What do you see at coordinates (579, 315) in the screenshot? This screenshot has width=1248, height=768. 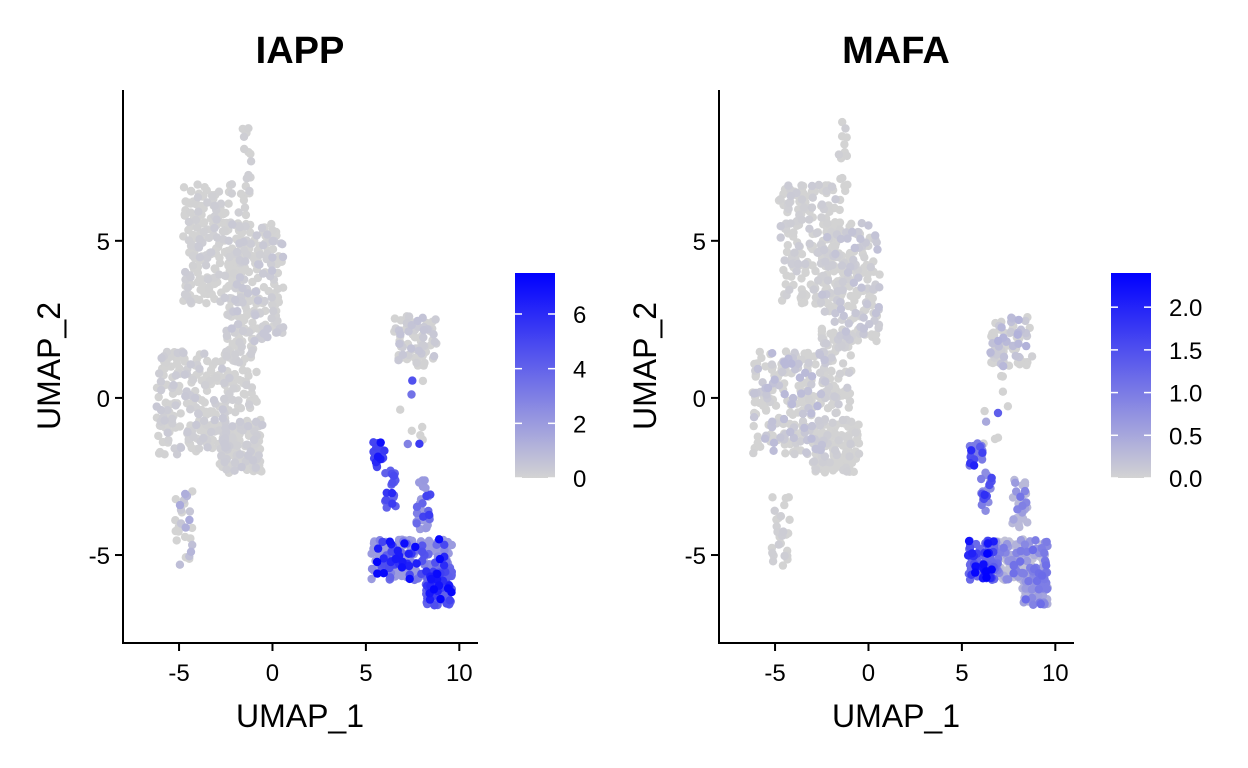 I see `colorbar-tick-label: 6` at bounding box center [579, 315].